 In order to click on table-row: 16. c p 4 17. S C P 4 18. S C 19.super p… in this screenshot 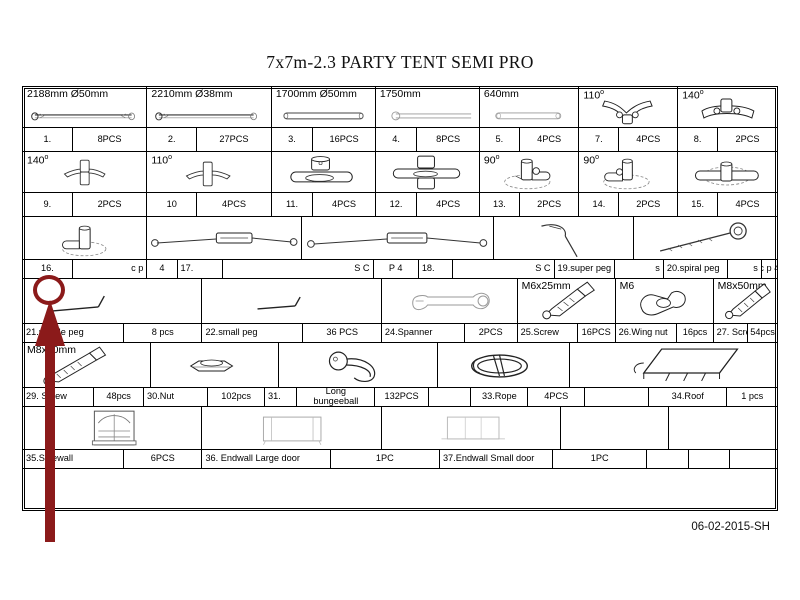, I will do `click(400, 248)`.